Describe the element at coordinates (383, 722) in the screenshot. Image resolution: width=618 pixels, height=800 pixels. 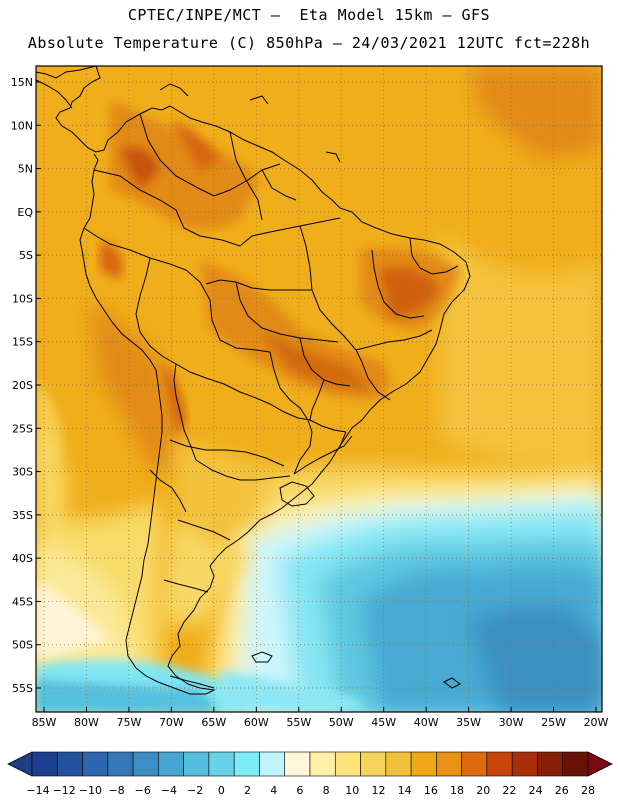
I see `lon-label: 45W` at that location.